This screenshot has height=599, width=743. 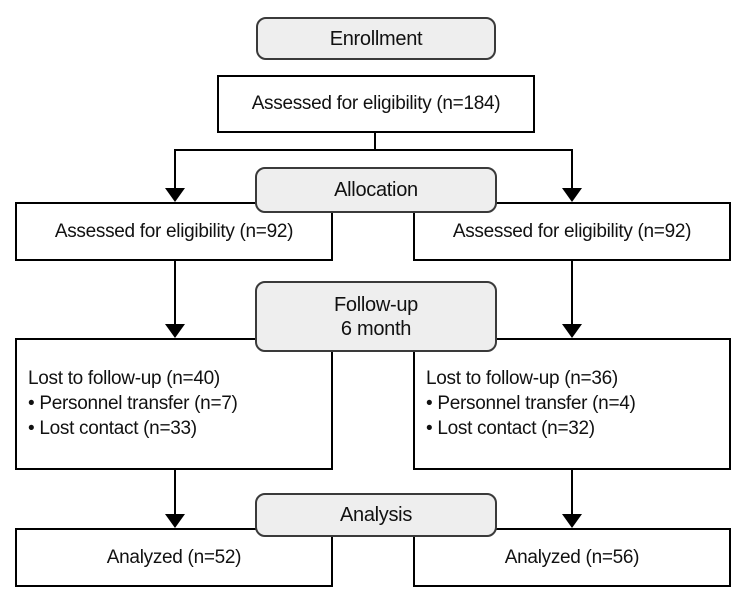 I want to click on followup-stage-sublabel: 6 month, so click(x=376, y=328).